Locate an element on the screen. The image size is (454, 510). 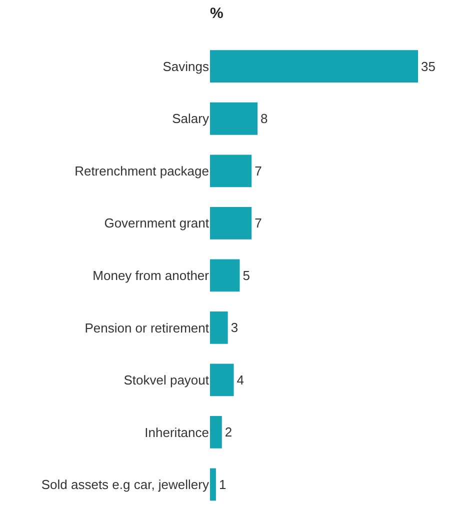
data-label: 5 is located at coordinates (246, 275).